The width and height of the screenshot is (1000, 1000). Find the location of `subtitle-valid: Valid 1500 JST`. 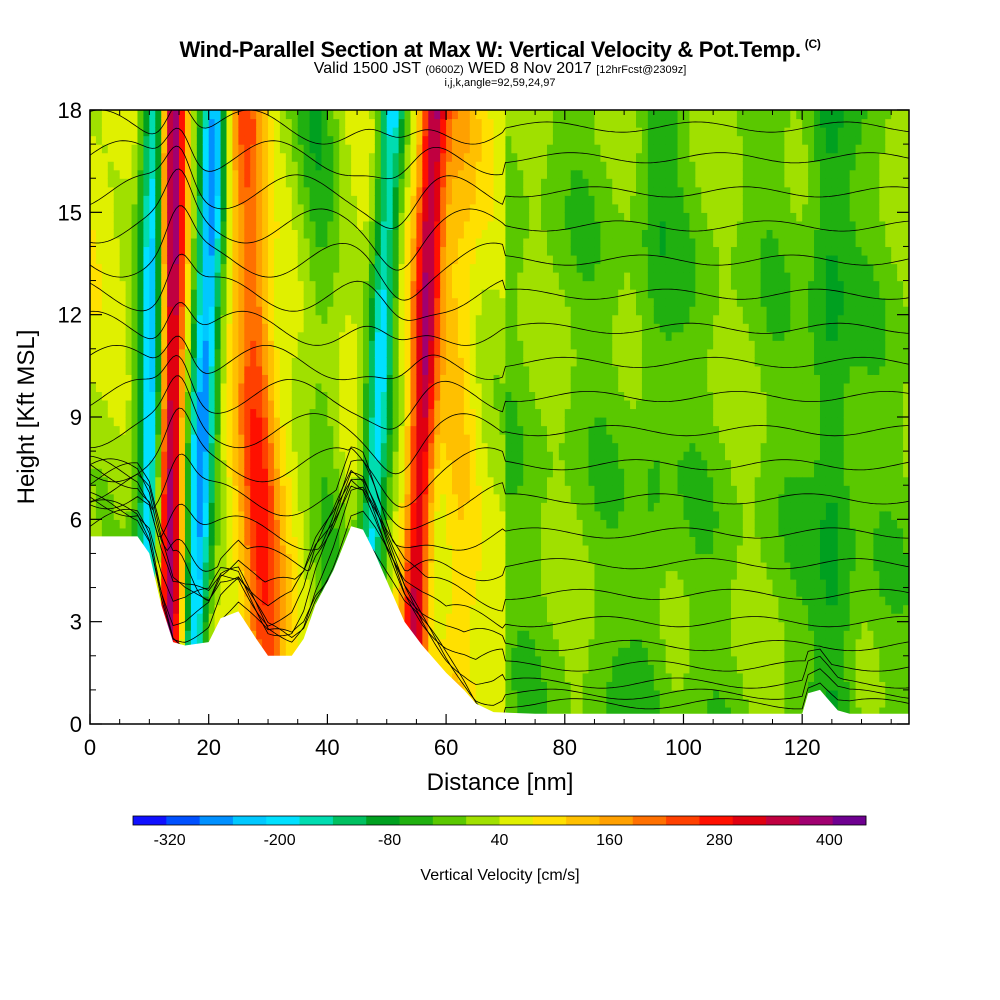

subtitle-valid: Valid 1500 JST is located at coordinates (367, 68).